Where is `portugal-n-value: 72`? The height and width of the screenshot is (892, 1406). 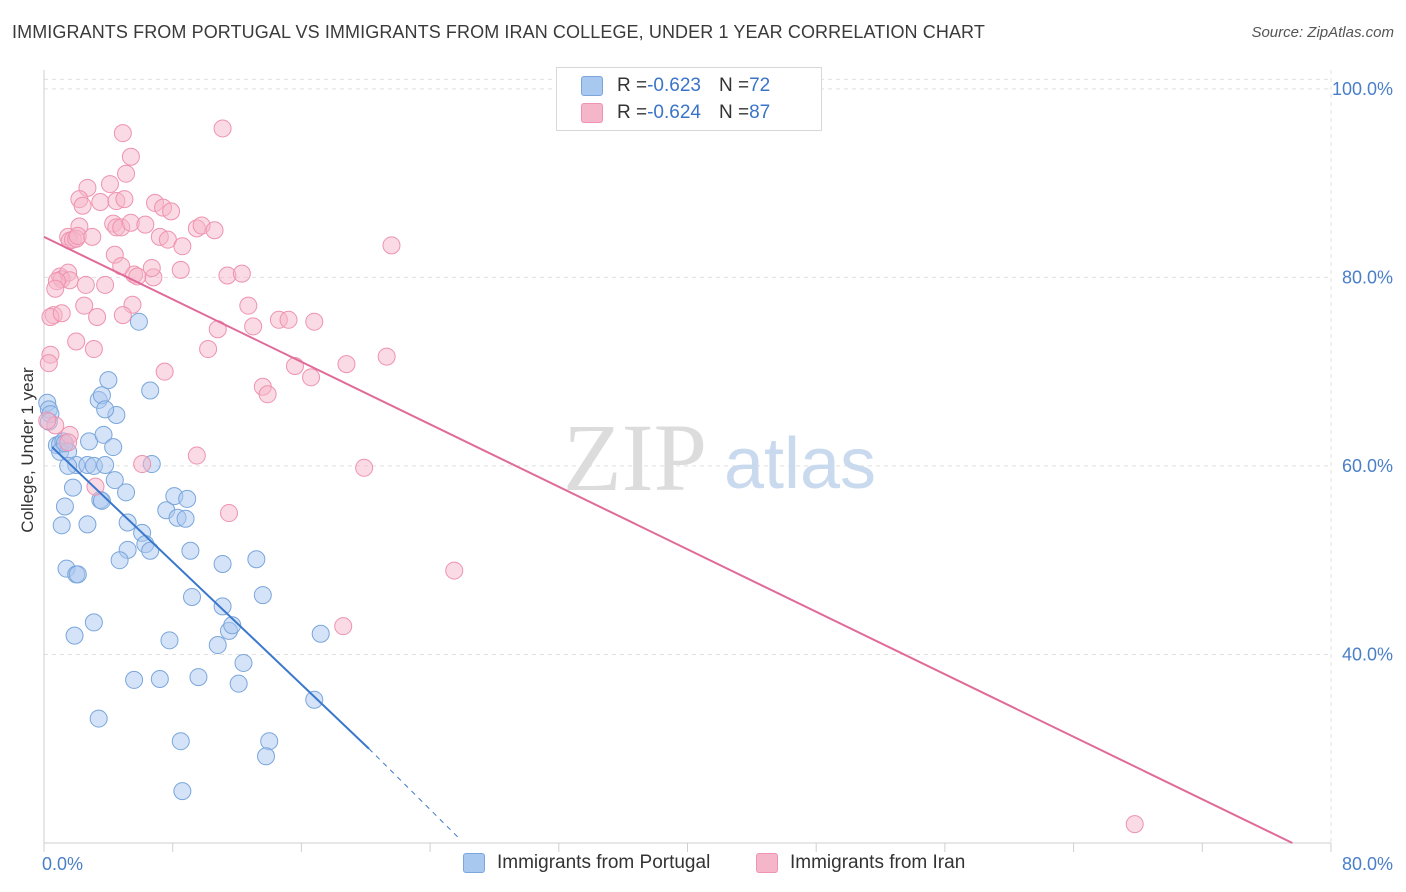
portugal-n-value: 72 is located at coordinates (760, 85).